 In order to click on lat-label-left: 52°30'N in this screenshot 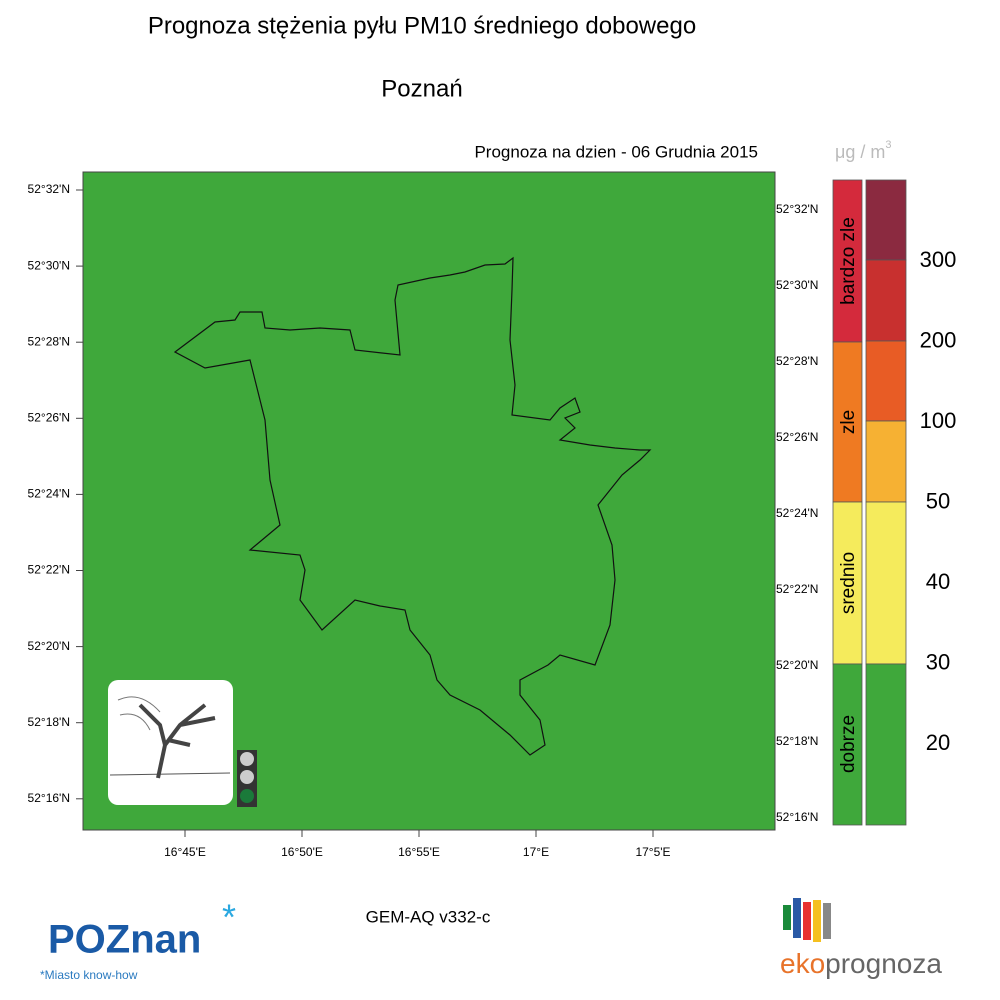, I will do `click(49, 265)`.